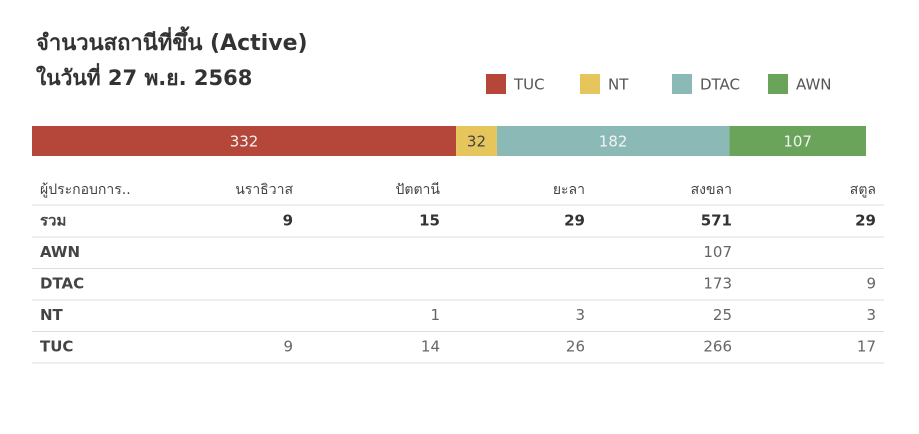  I want to click on column-header: ผู้ประกอบการ.., so click(85, 190).